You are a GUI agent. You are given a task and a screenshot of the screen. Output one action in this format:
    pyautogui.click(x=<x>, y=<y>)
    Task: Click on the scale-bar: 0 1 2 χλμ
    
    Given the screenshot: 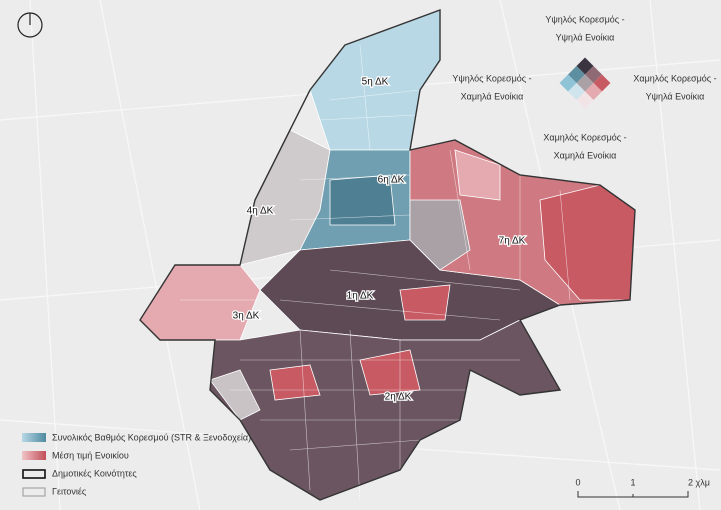 What is the action you would take?
    pyautogui.click(x=642, y=487)
    